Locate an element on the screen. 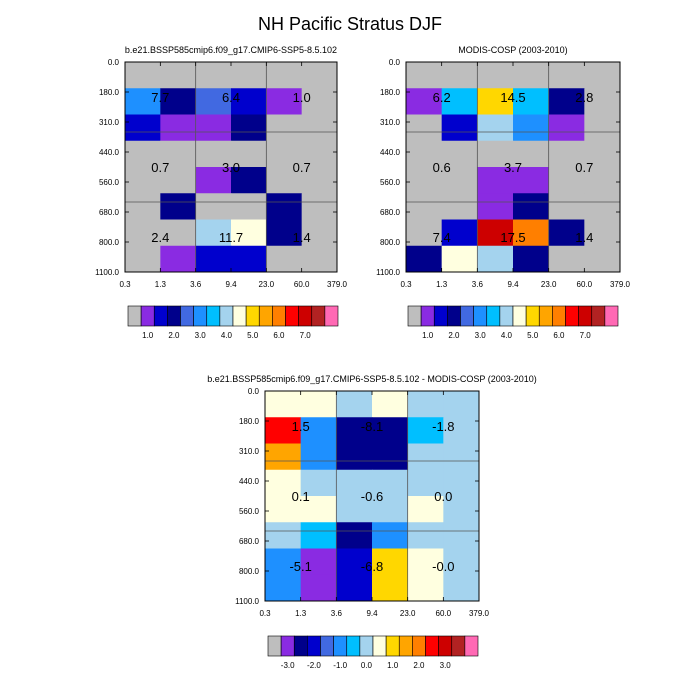 The height and width of the screenshot is (700, 700). colorbar-label: -1.0 is located at coordinates (340, 665).